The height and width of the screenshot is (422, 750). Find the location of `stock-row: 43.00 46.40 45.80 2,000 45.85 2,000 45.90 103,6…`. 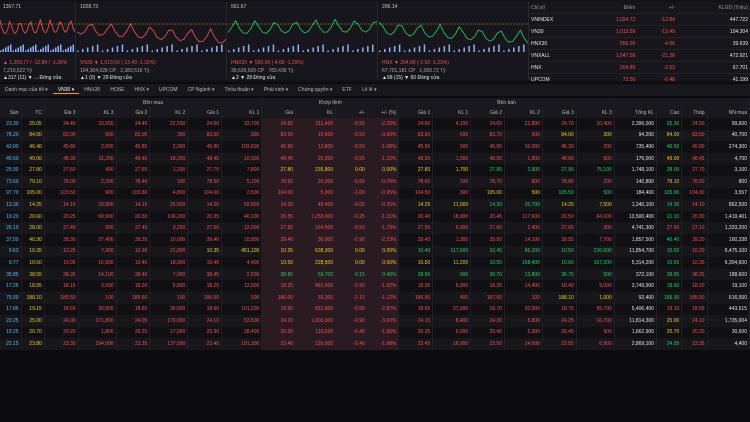

stock-row: 43.00 46.40 45.80 2,000 45.85 2,000 45.90 103,6… is located at coordinates (375, 147).